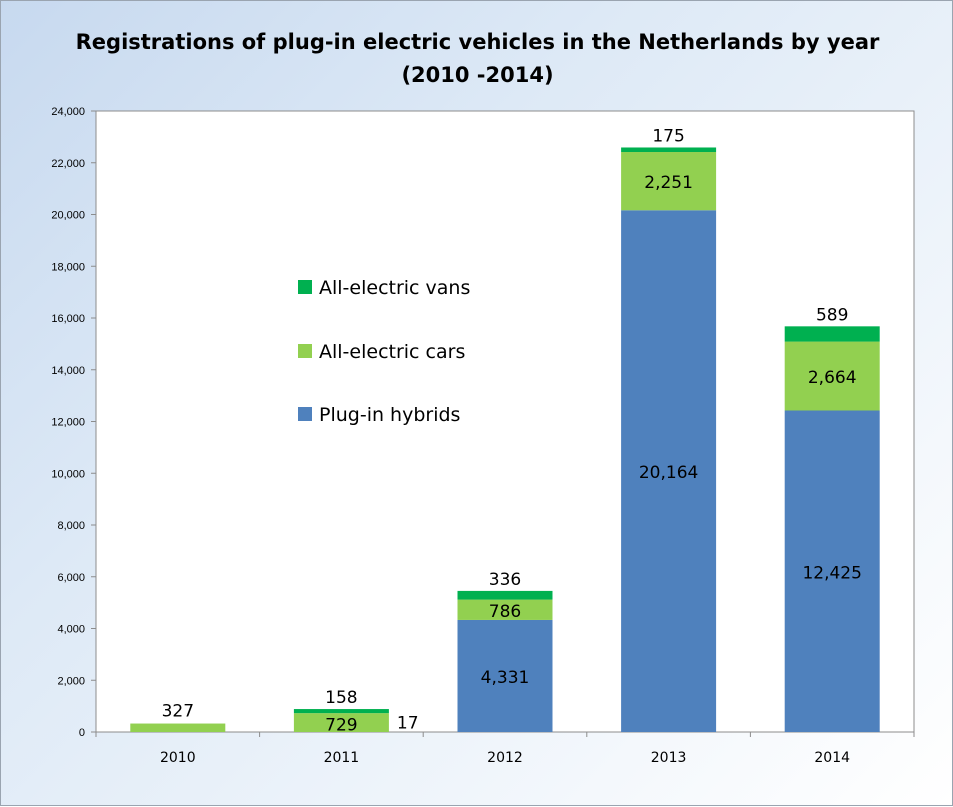 Image resolution: width=953 pixels, height=807 pixels. What do you see at coordinates (68, 216) in the screenshot?
I see `y-tick-label: 20,000` at bounding box center [68, 216].